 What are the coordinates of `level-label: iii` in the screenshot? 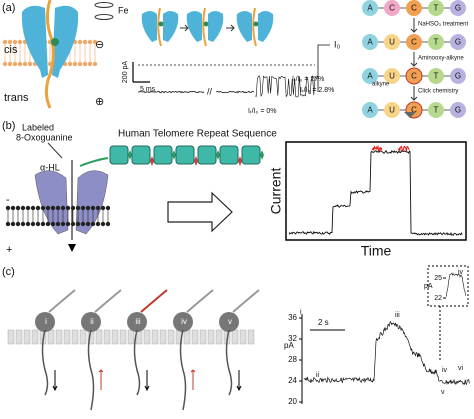 It's located at (397, 315).